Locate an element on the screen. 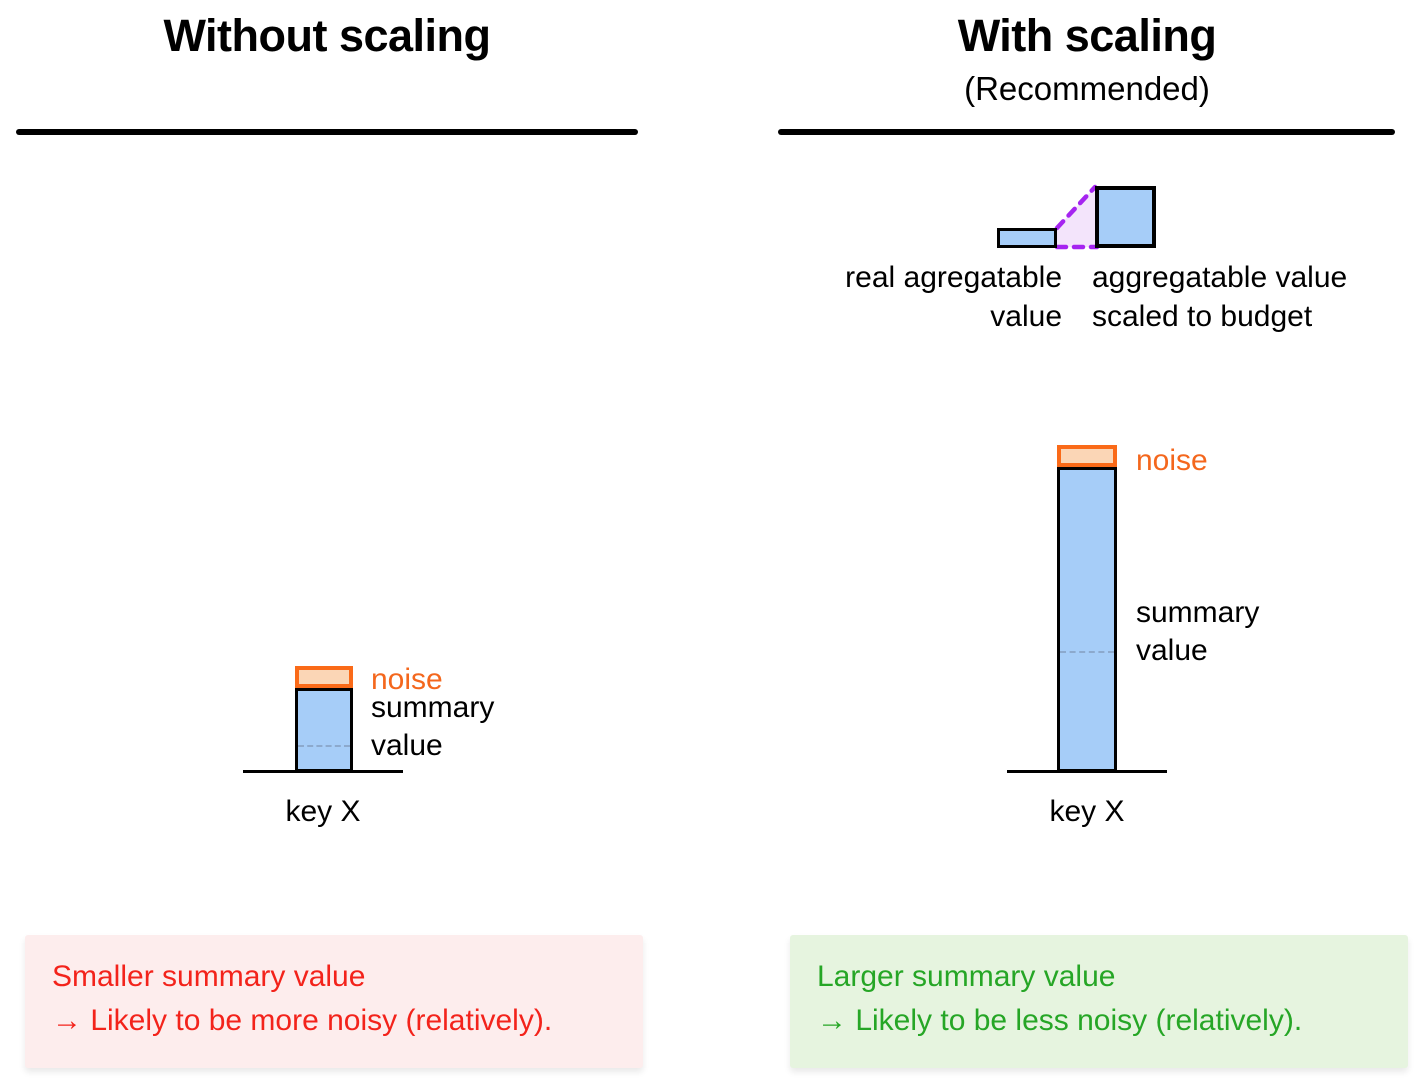 This screenshot has height=1090, width=1414. left-summary-value-label: summary value is located at coordinates (433, 726).